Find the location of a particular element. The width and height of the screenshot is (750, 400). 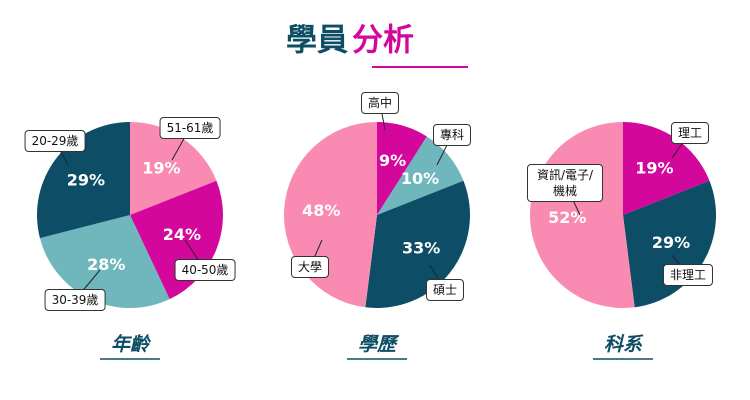

chart-title: 學歷 is located at coordinates (379, 345).